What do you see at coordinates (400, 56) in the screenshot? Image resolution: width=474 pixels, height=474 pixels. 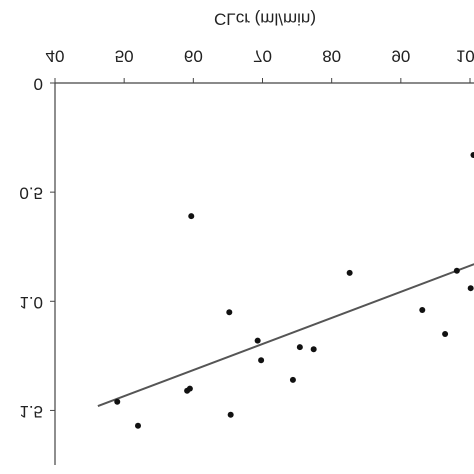 I see `x-tick-label: 90` at bounding box center [400, 56].